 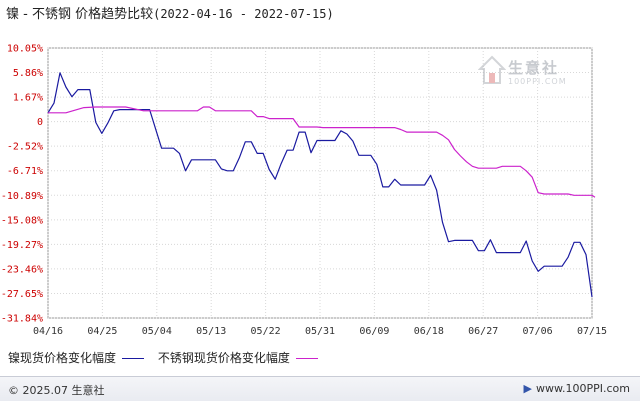 I want to click on y-tick-label: -6.71%, so click(x=25, y=171).